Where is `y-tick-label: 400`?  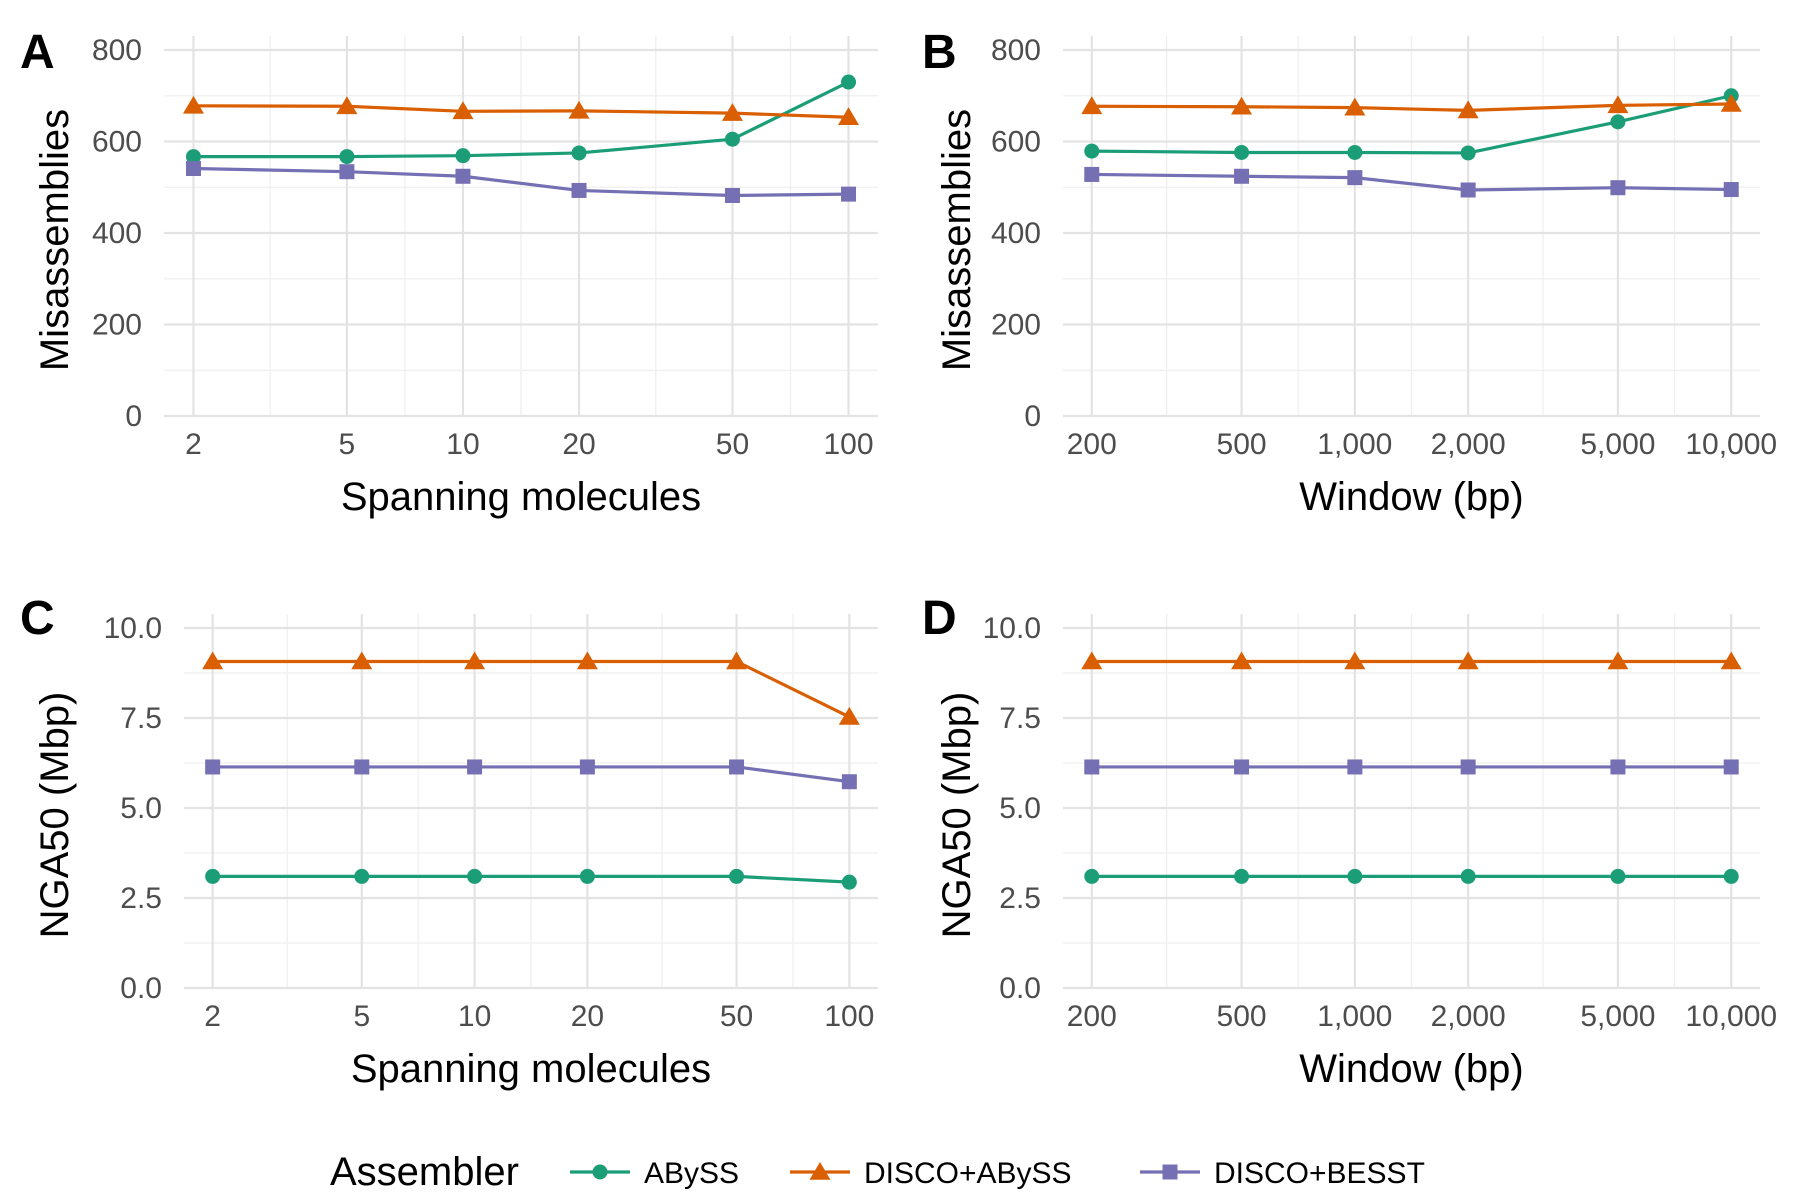
y-tick-label: 400 is located at coordinates (1016, 233).